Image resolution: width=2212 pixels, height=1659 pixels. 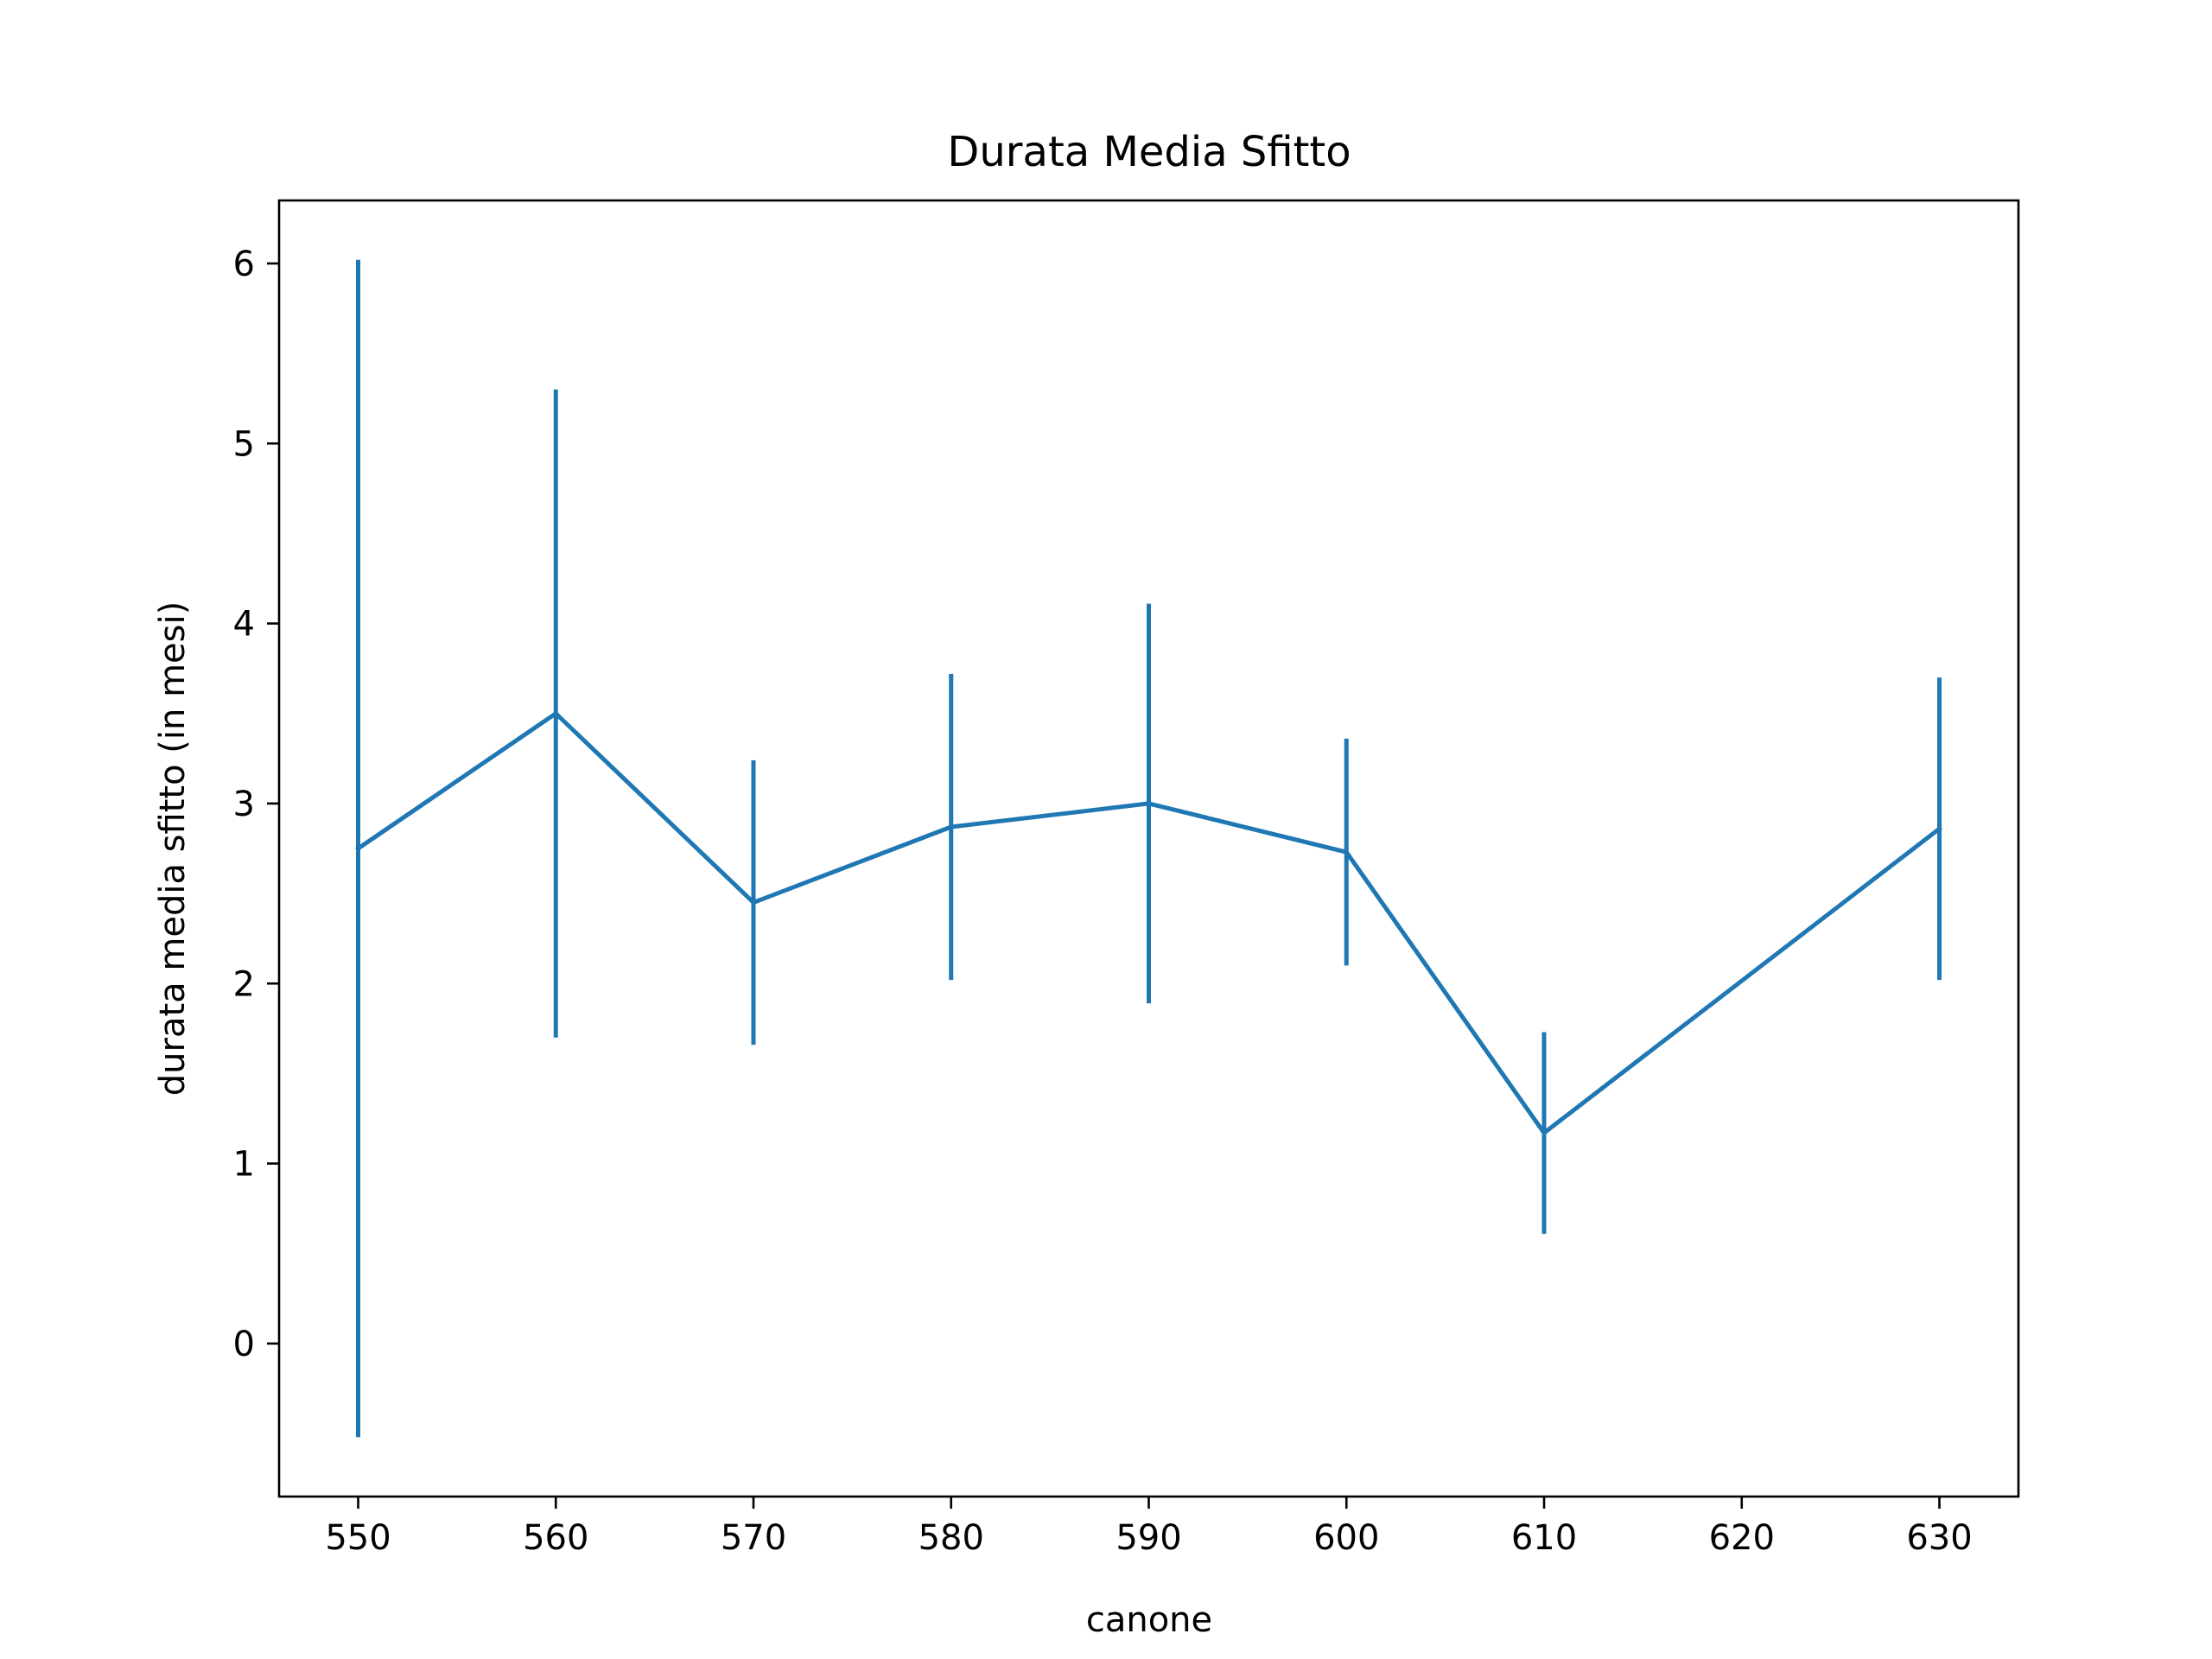 What do you see at coordinates (951, 1538) in the screenshot?
I see `x-tick-label: 580` at bounding box center [951, 1538].